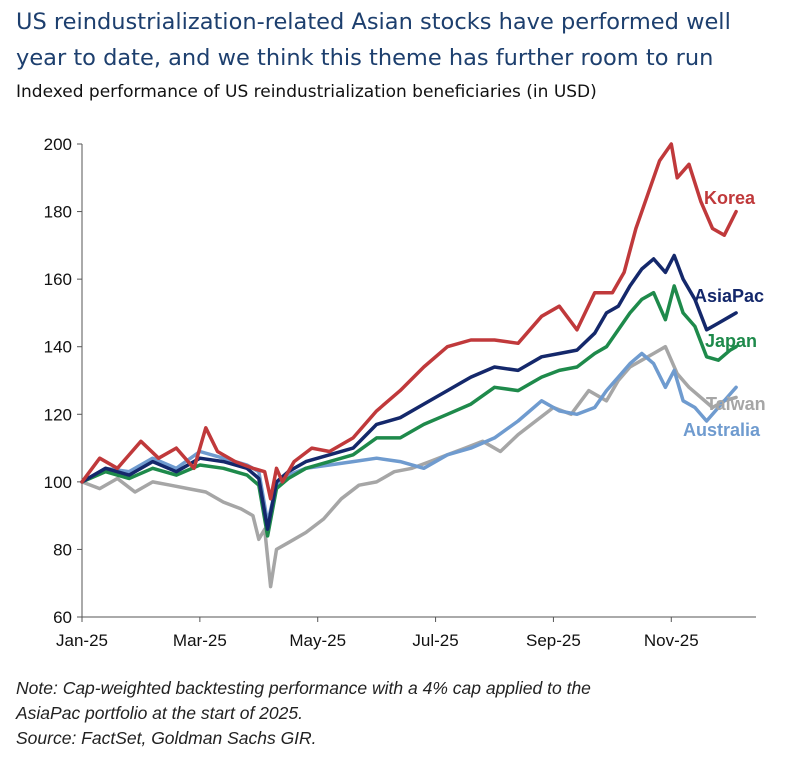  What do you see at coordinates (62, 617) in the screenshot?
I see `y-tick-label: 60` at bounding box center [62, 617].